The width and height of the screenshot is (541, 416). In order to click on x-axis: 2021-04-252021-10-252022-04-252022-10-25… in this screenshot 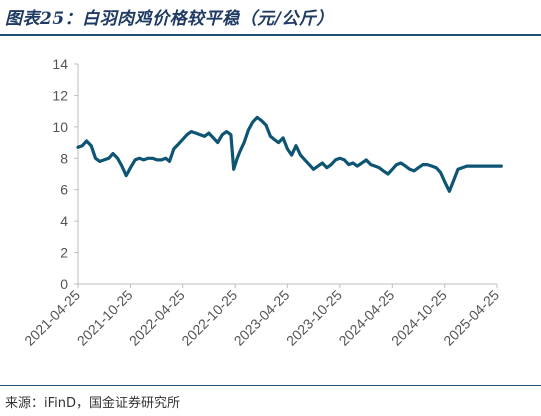, I will do `click(261, 316)`.